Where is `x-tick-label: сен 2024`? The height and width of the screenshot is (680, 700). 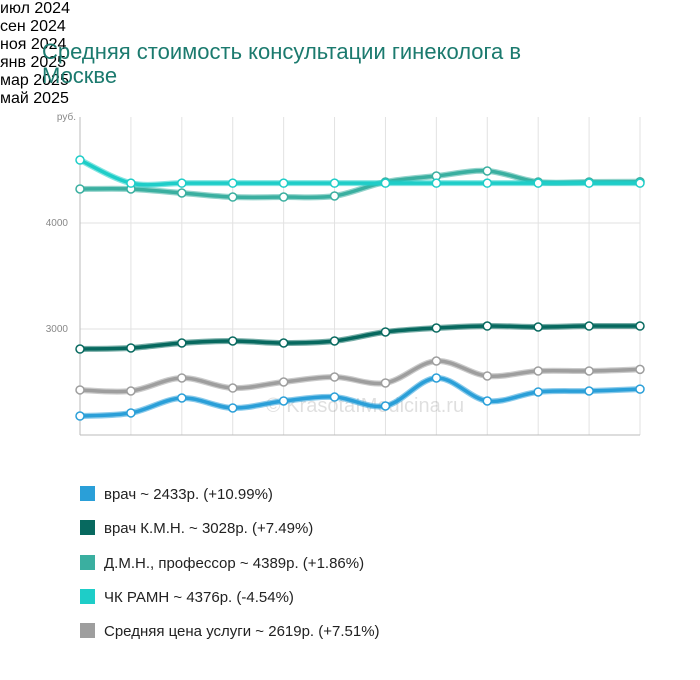
x-tick-label: сен 2024 is located at coordinates (33, 26).